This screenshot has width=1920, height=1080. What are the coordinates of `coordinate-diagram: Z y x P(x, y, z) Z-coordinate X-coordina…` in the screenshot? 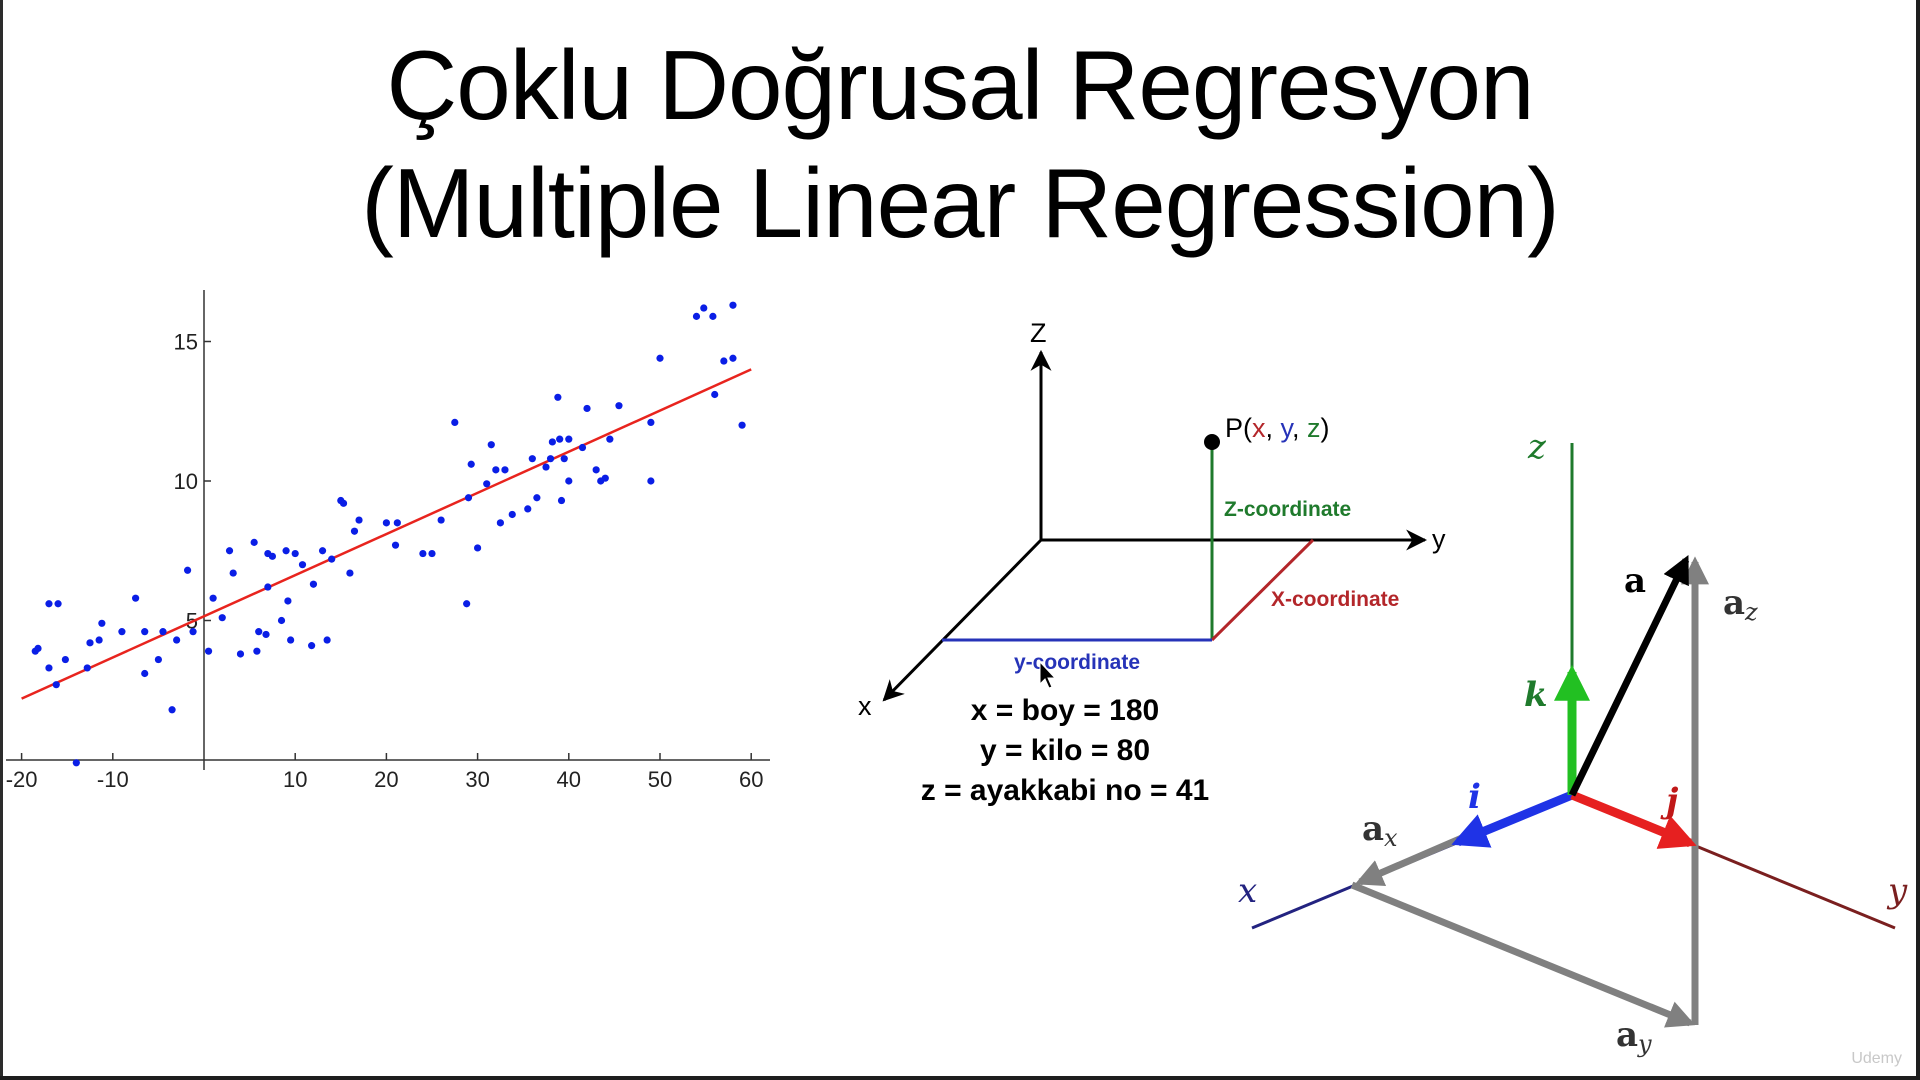 It's located at (1152, 562).